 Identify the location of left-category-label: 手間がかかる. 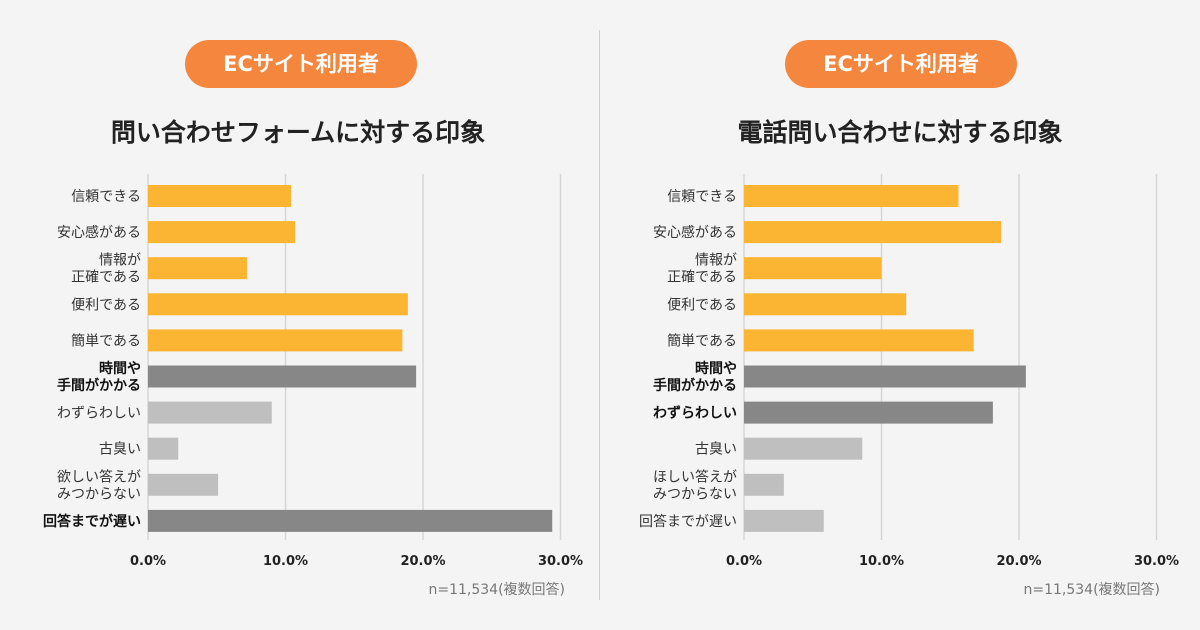
(99, 385).